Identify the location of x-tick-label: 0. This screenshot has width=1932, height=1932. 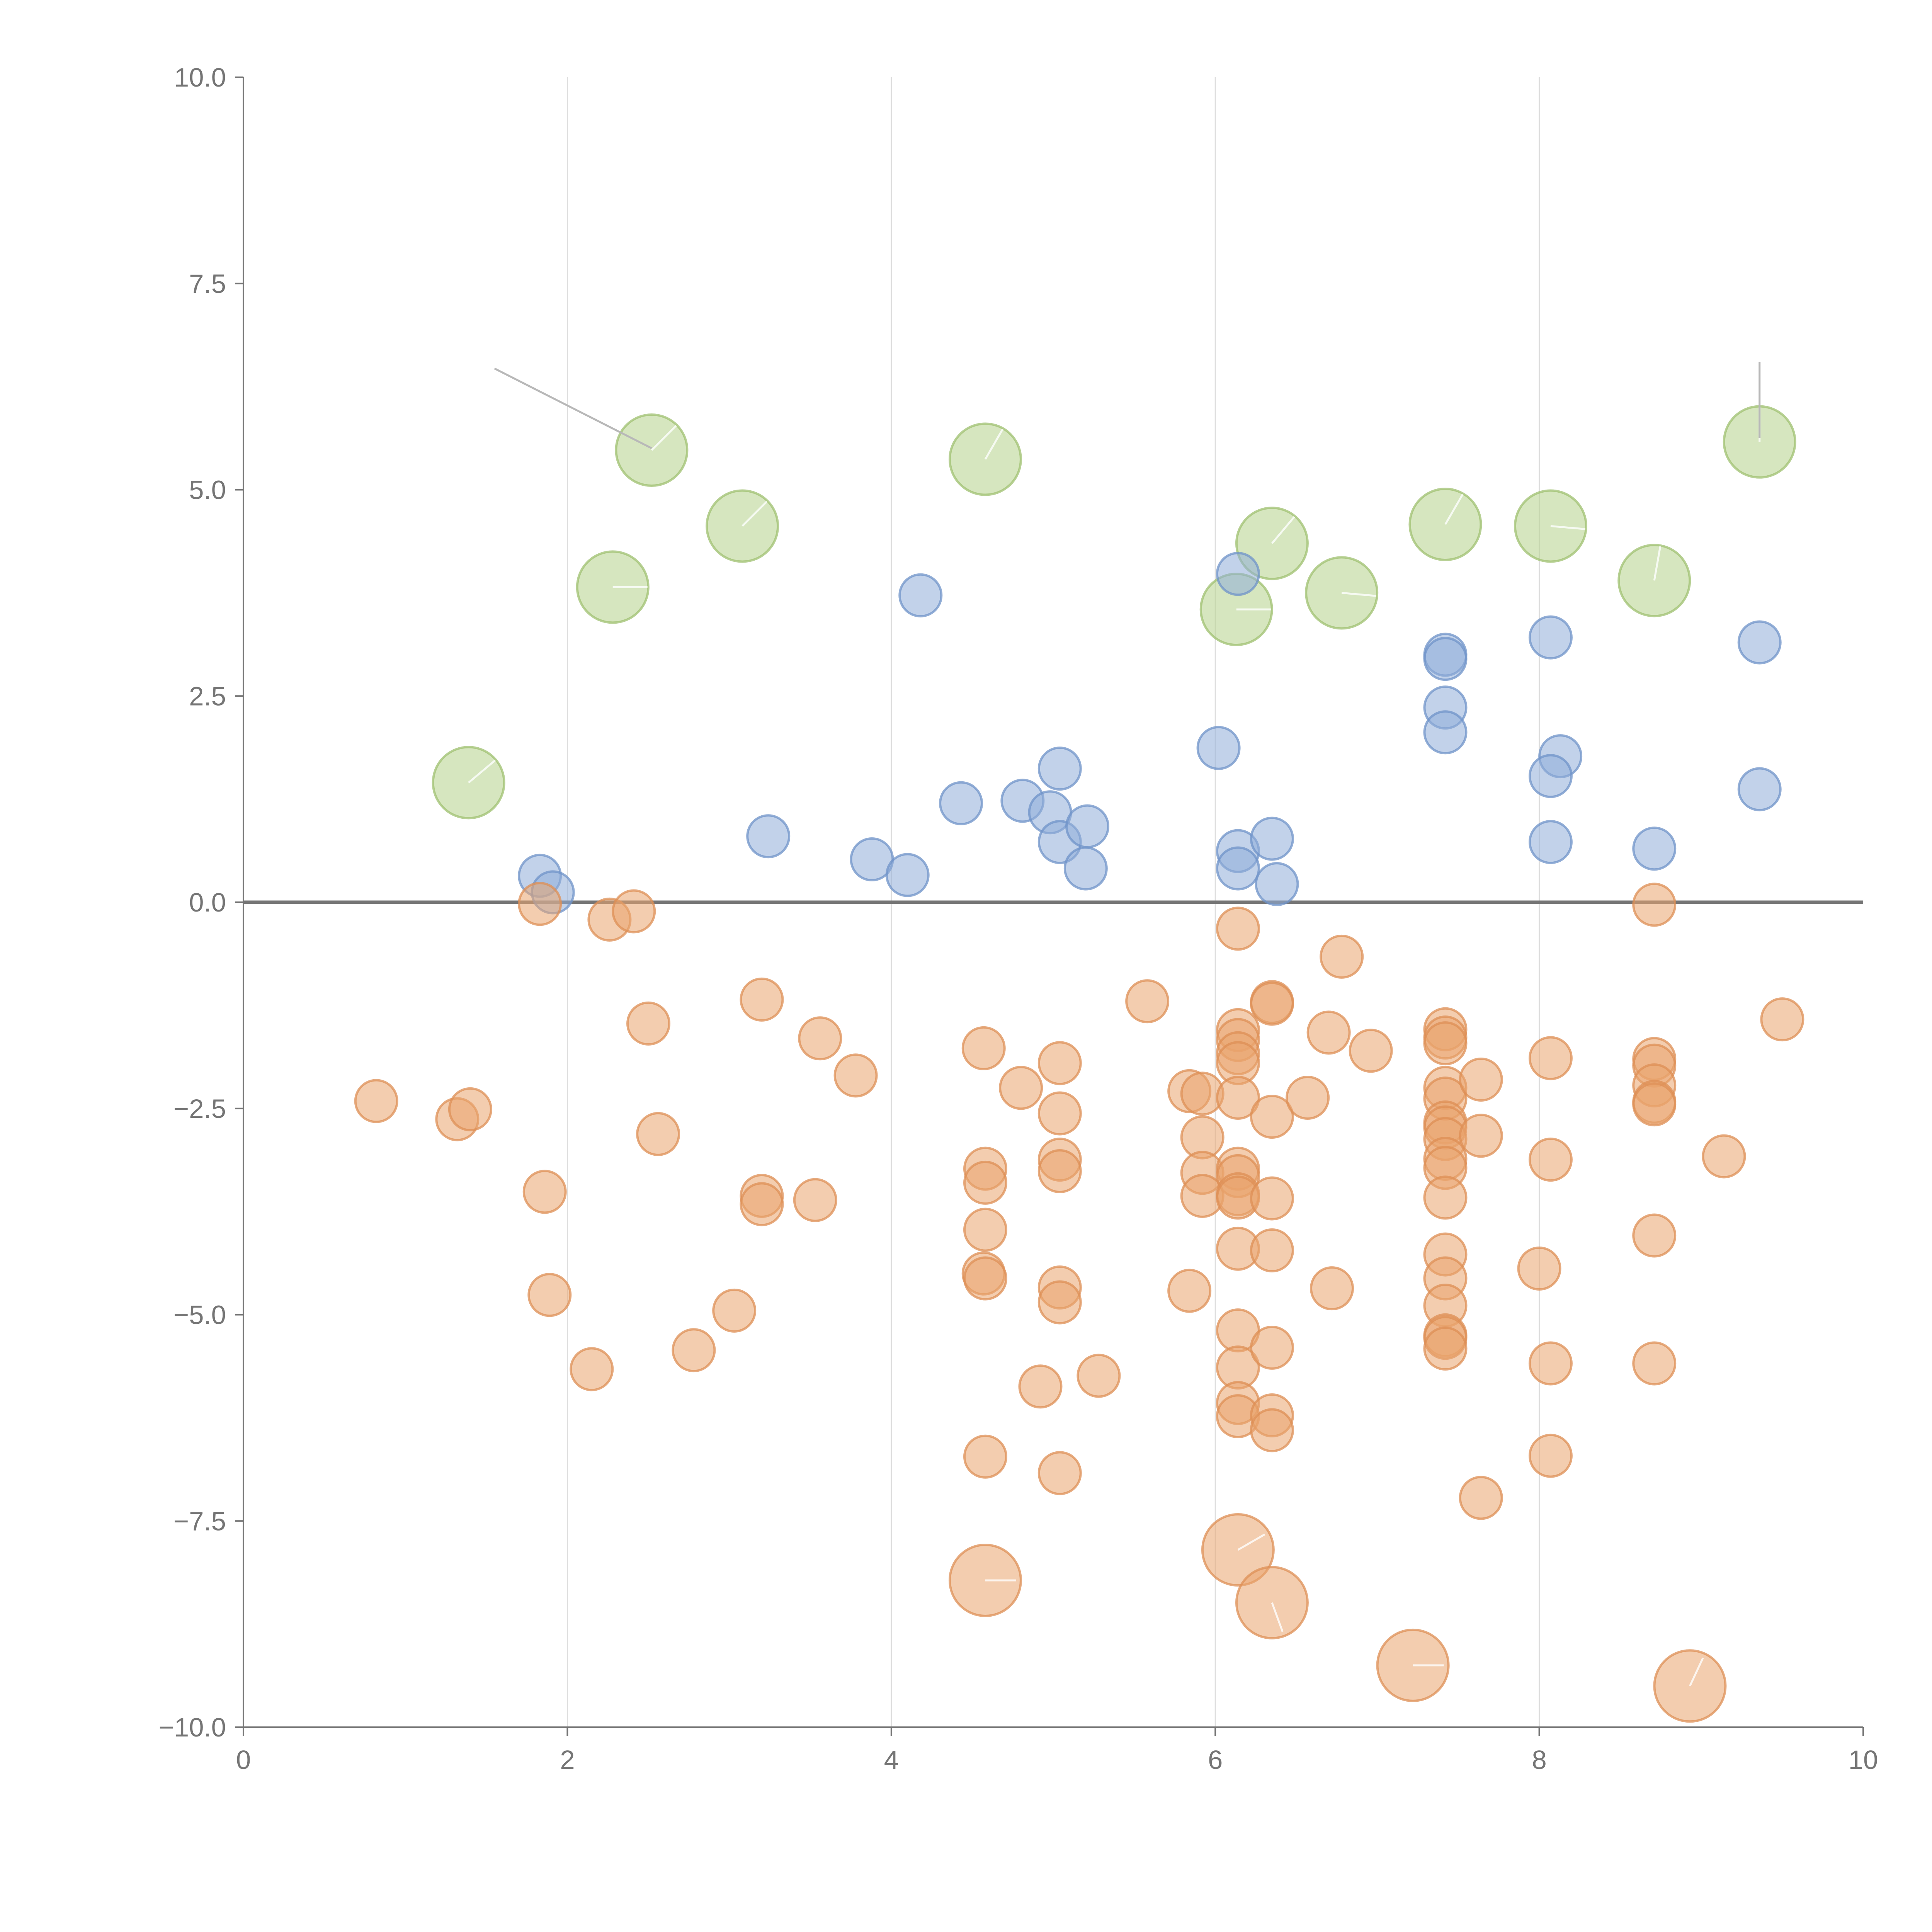
(244, 1760).